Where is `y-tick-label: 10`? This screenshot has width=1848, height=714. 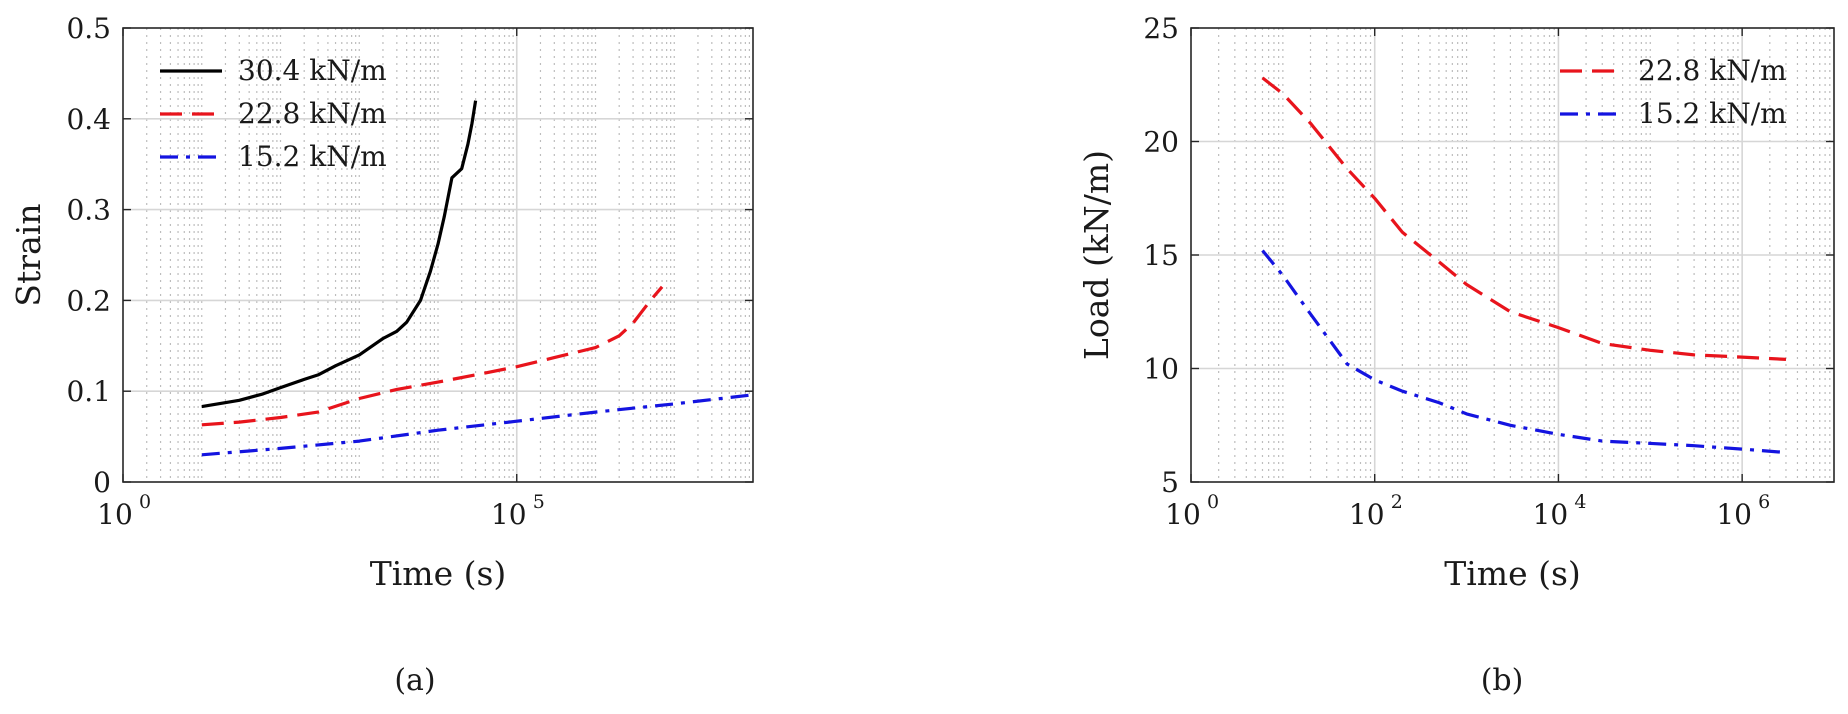 y-tick-label: 10 is located at coordinates (1161, 369).